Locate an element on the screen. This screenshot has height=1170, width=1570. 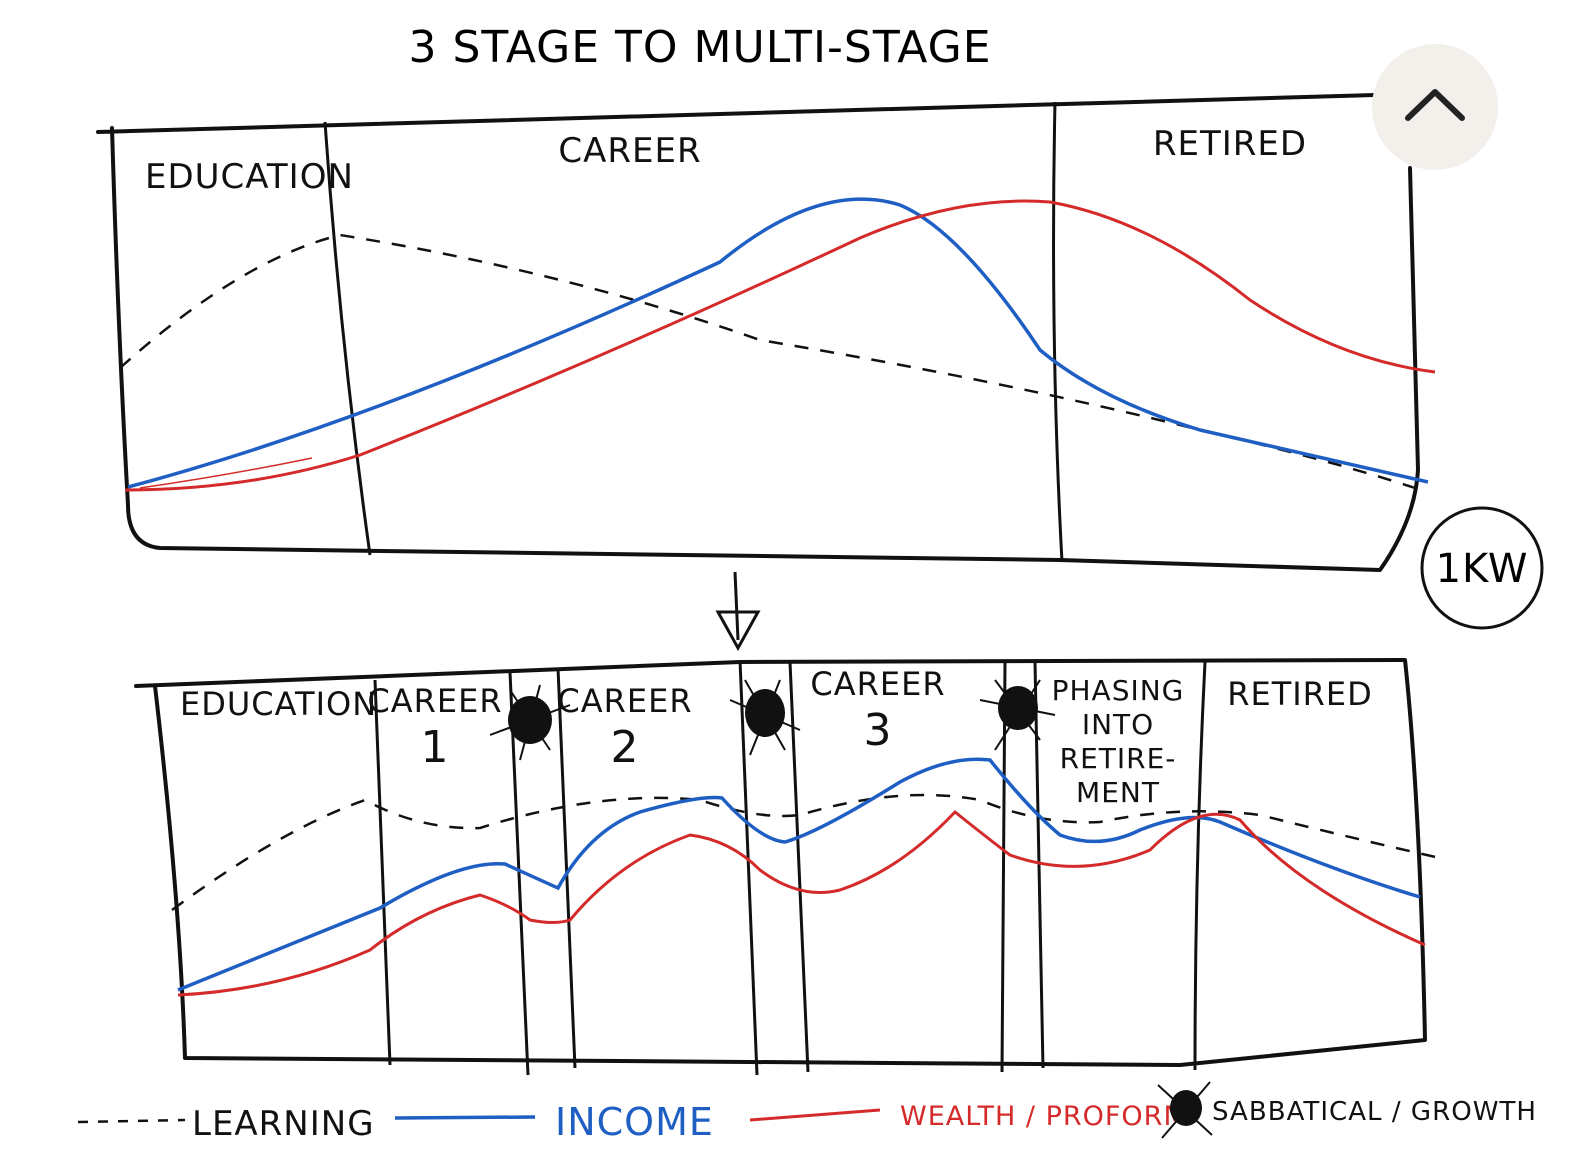
stage-label-line: RETIRE- is located at coordinates (1118, 758).